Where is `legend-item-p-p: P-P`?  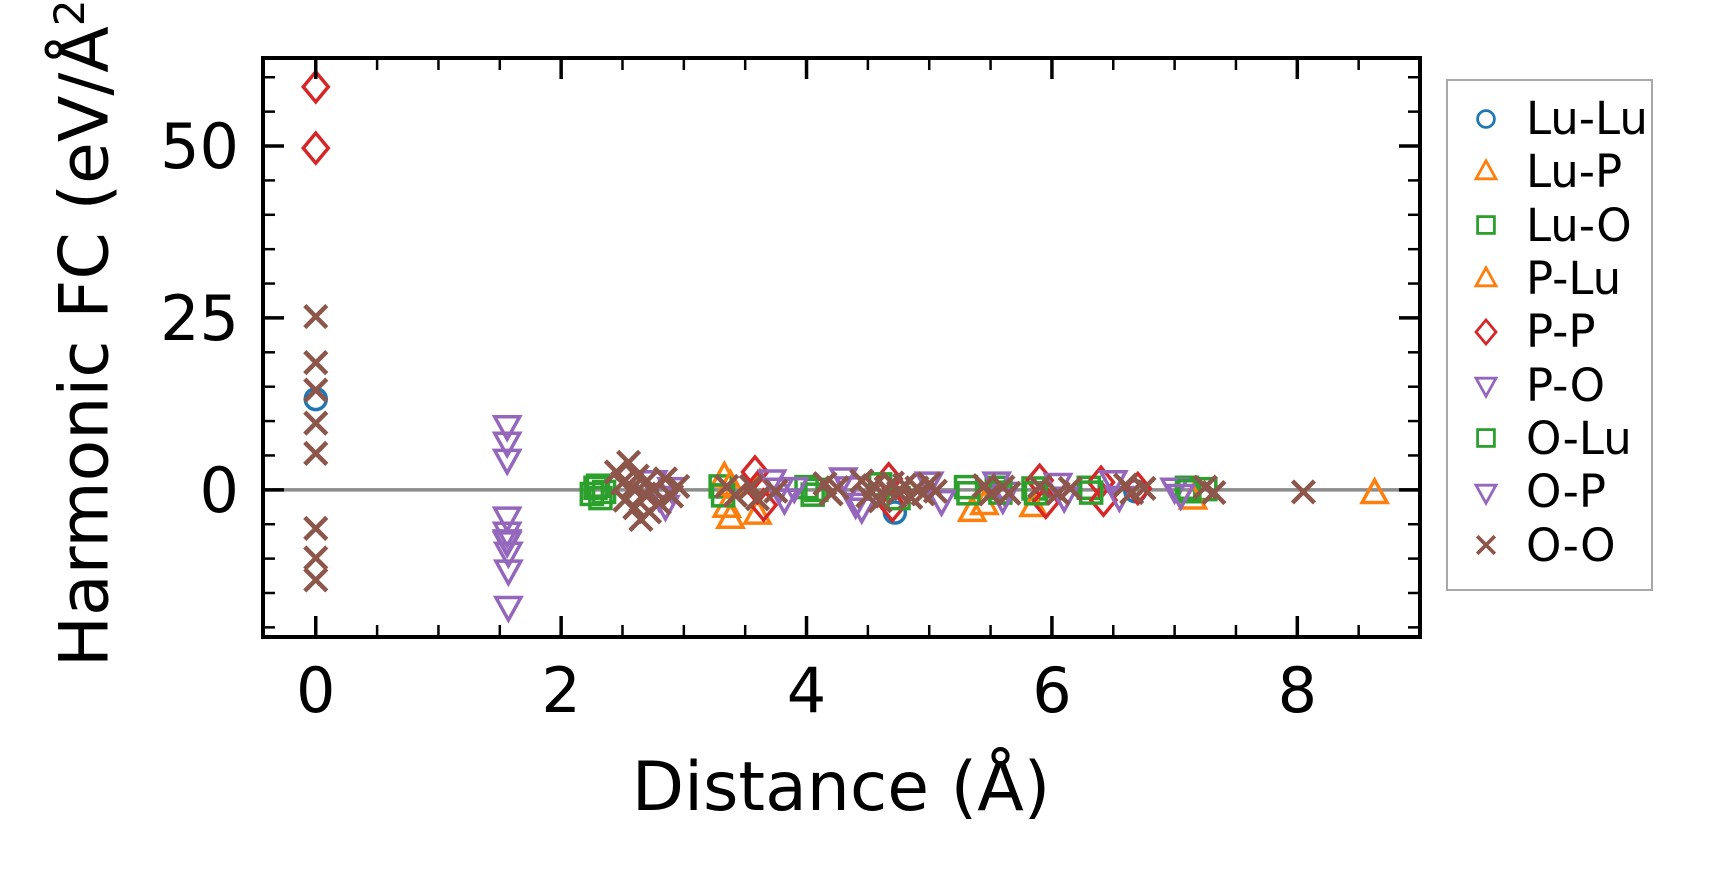
legend-item-p-p: P-P is located at coordinates (1558, 331).